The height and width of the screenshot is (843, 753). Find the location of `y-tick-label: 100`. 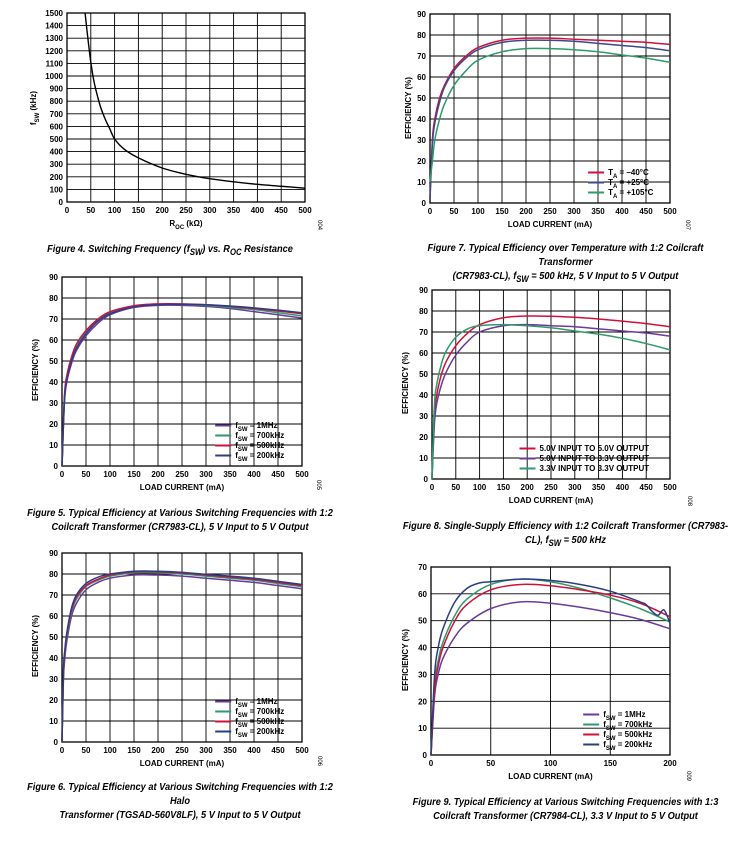

y-tick-label: 100 is located at coordinates (57, 189).